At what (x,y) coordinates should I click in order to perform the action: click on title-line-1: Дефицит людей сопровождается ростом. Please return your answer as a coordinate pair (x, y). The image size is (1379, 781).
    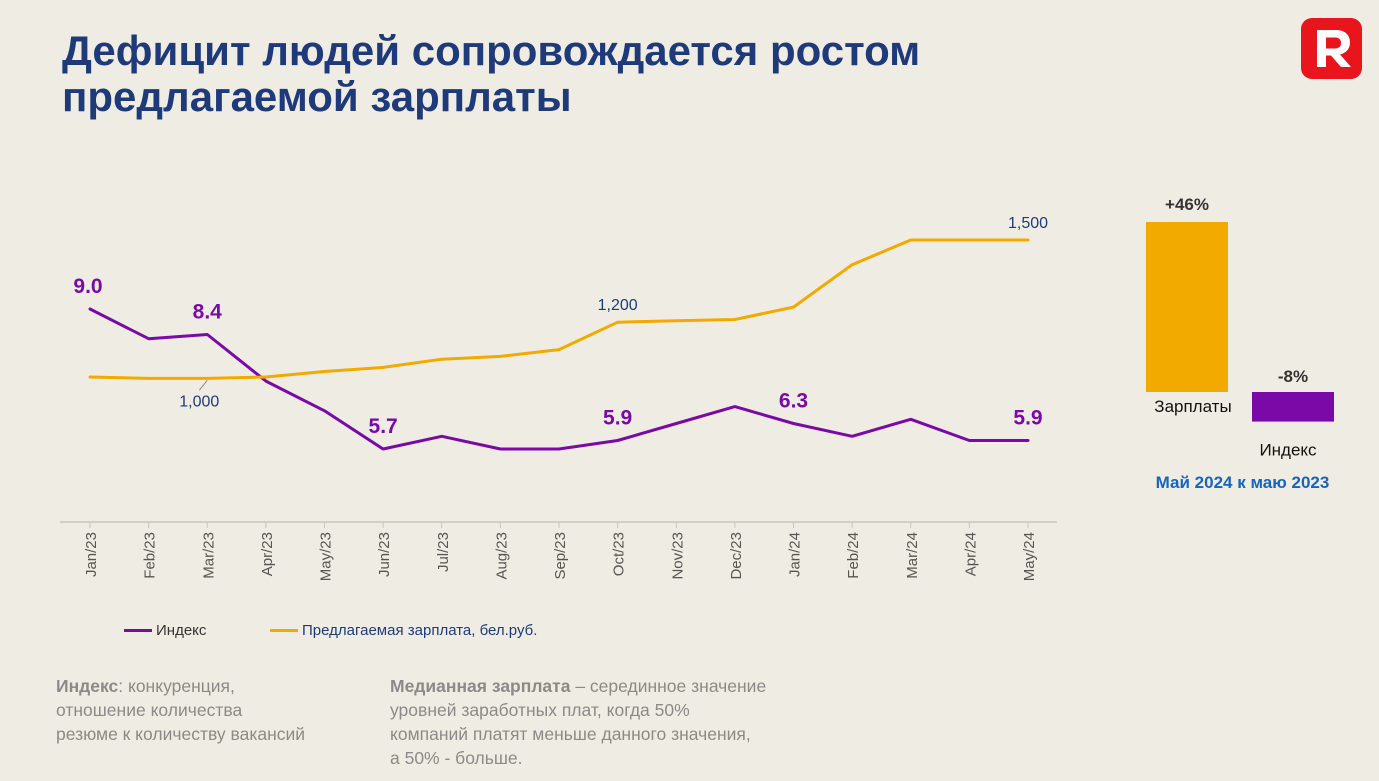
    Looking at the image, I should click on (491, 50).